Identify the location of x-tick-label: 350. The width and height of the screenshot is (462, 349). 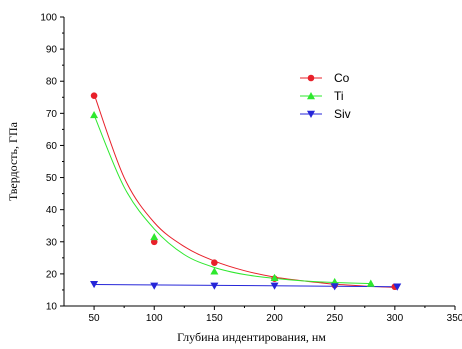
(454, 318).